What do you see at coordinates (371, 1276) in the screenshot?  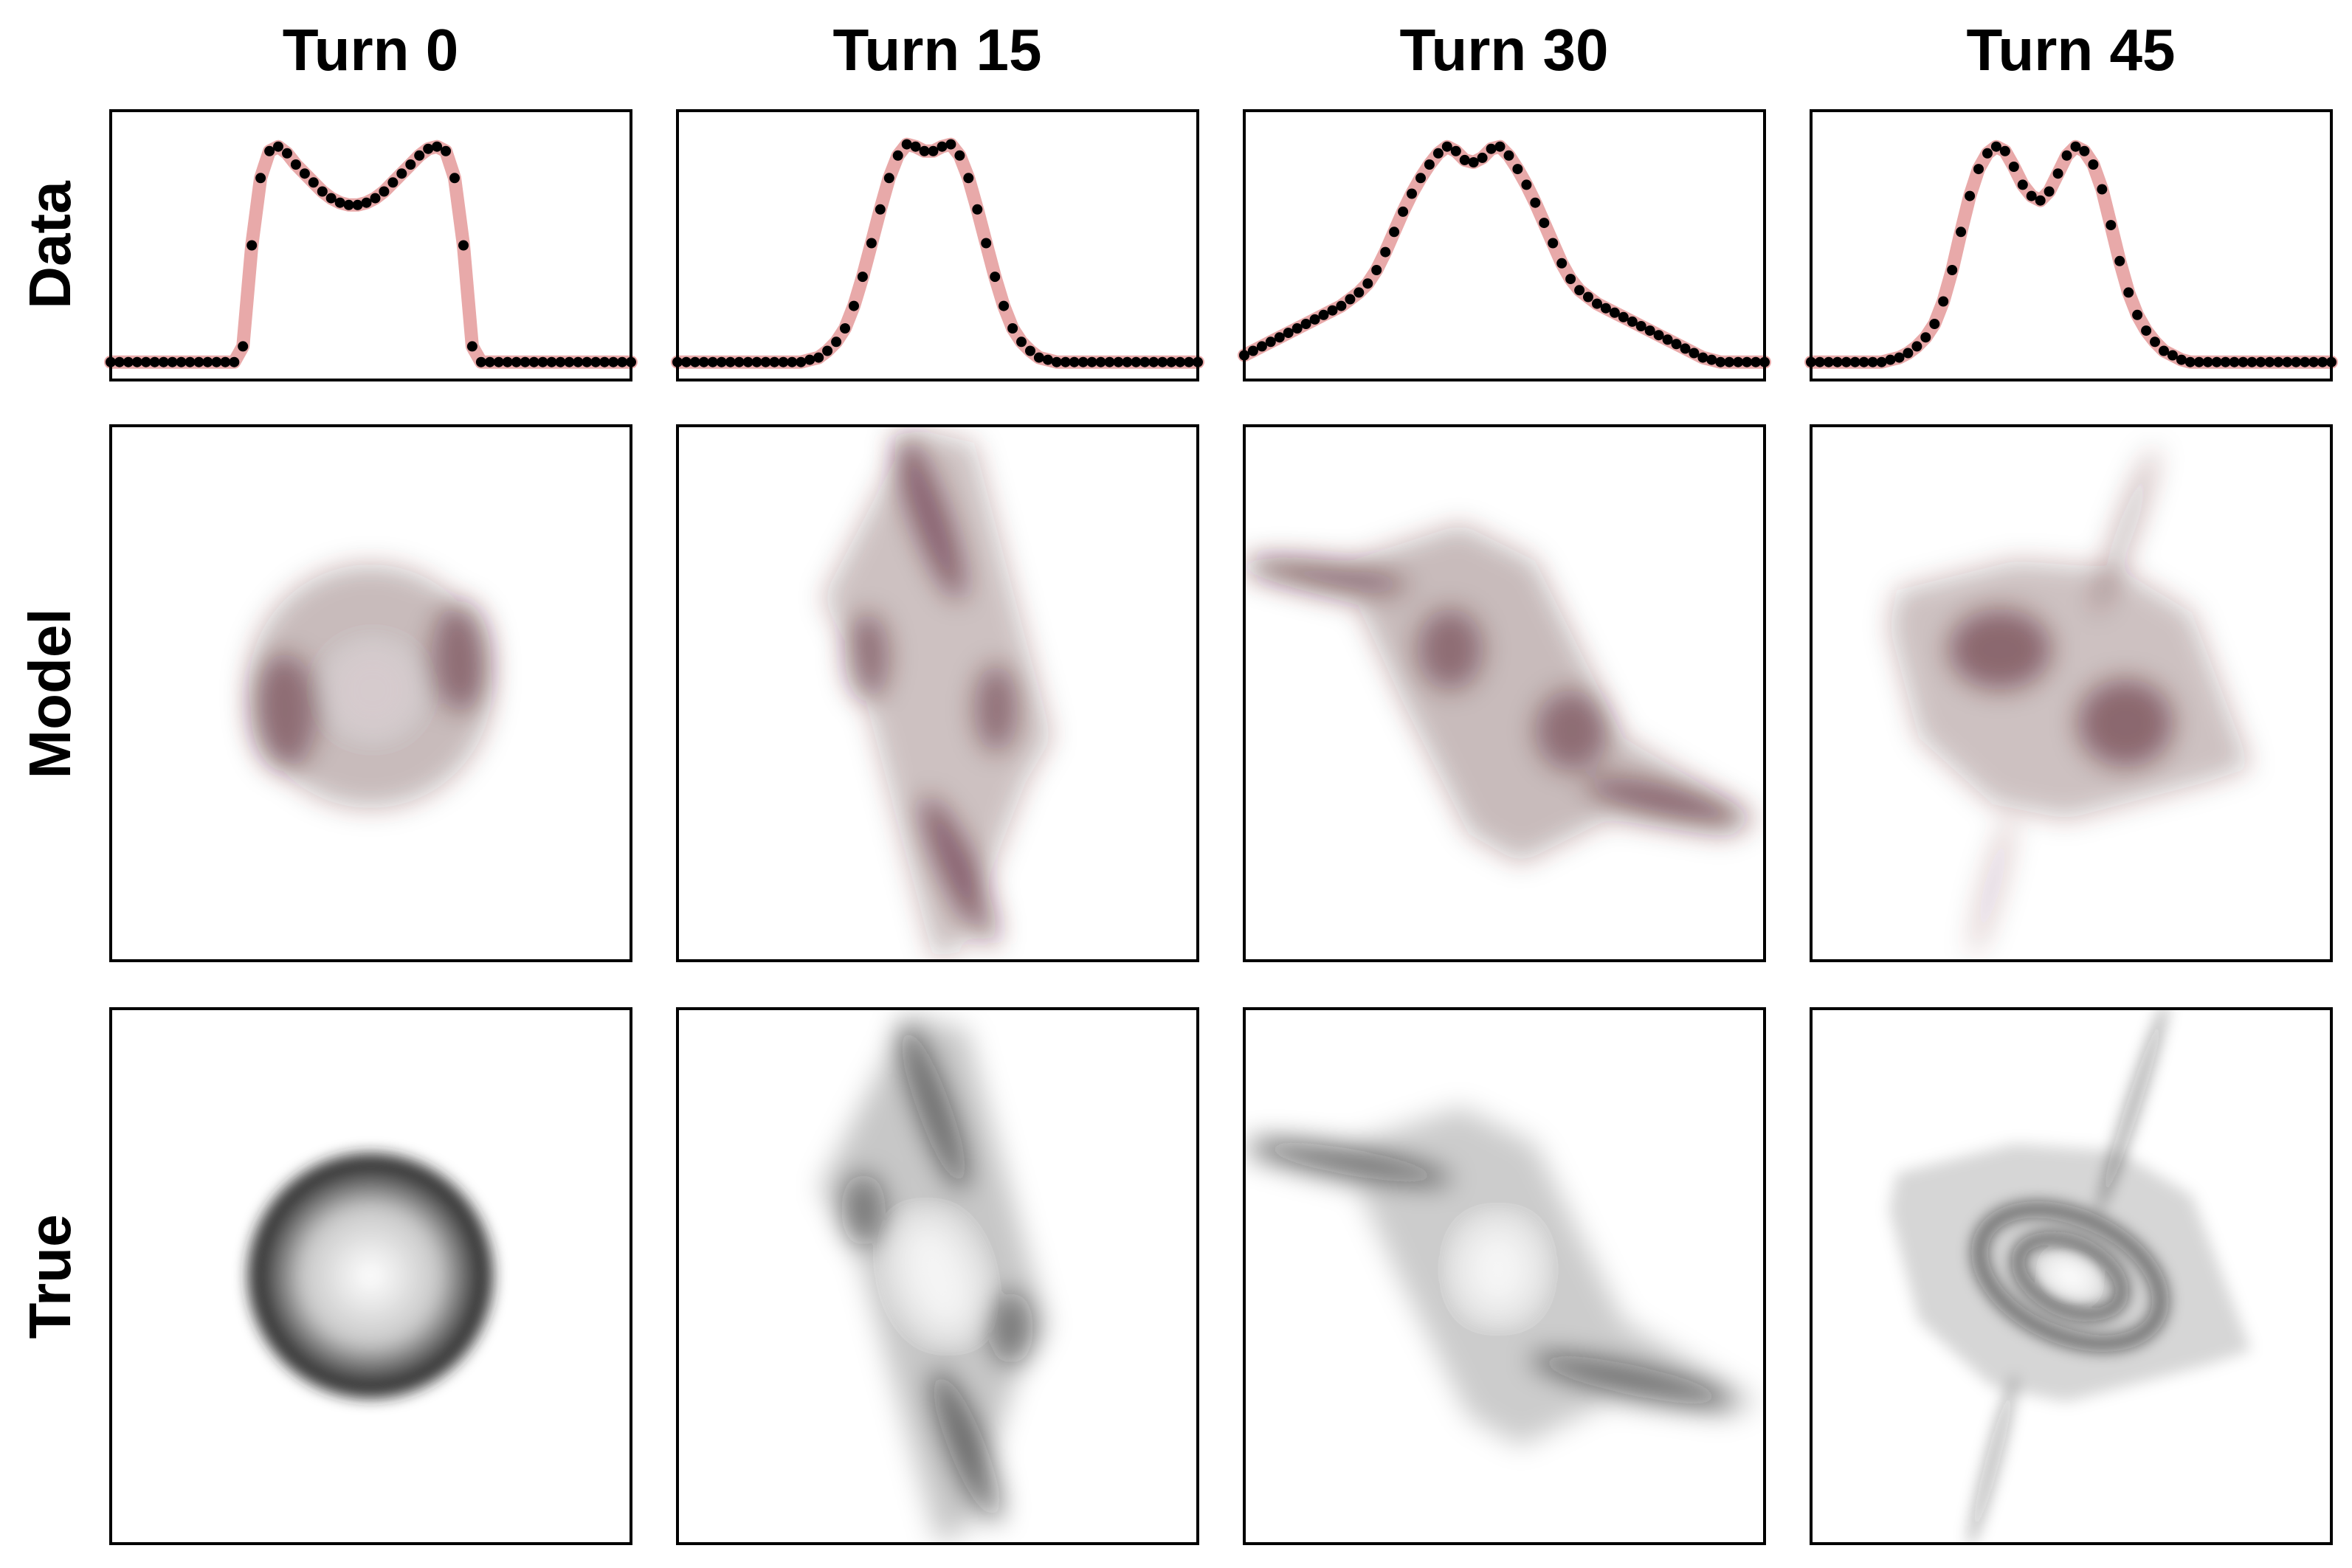 I see `true-panel` at bounding box center [371, 1276].